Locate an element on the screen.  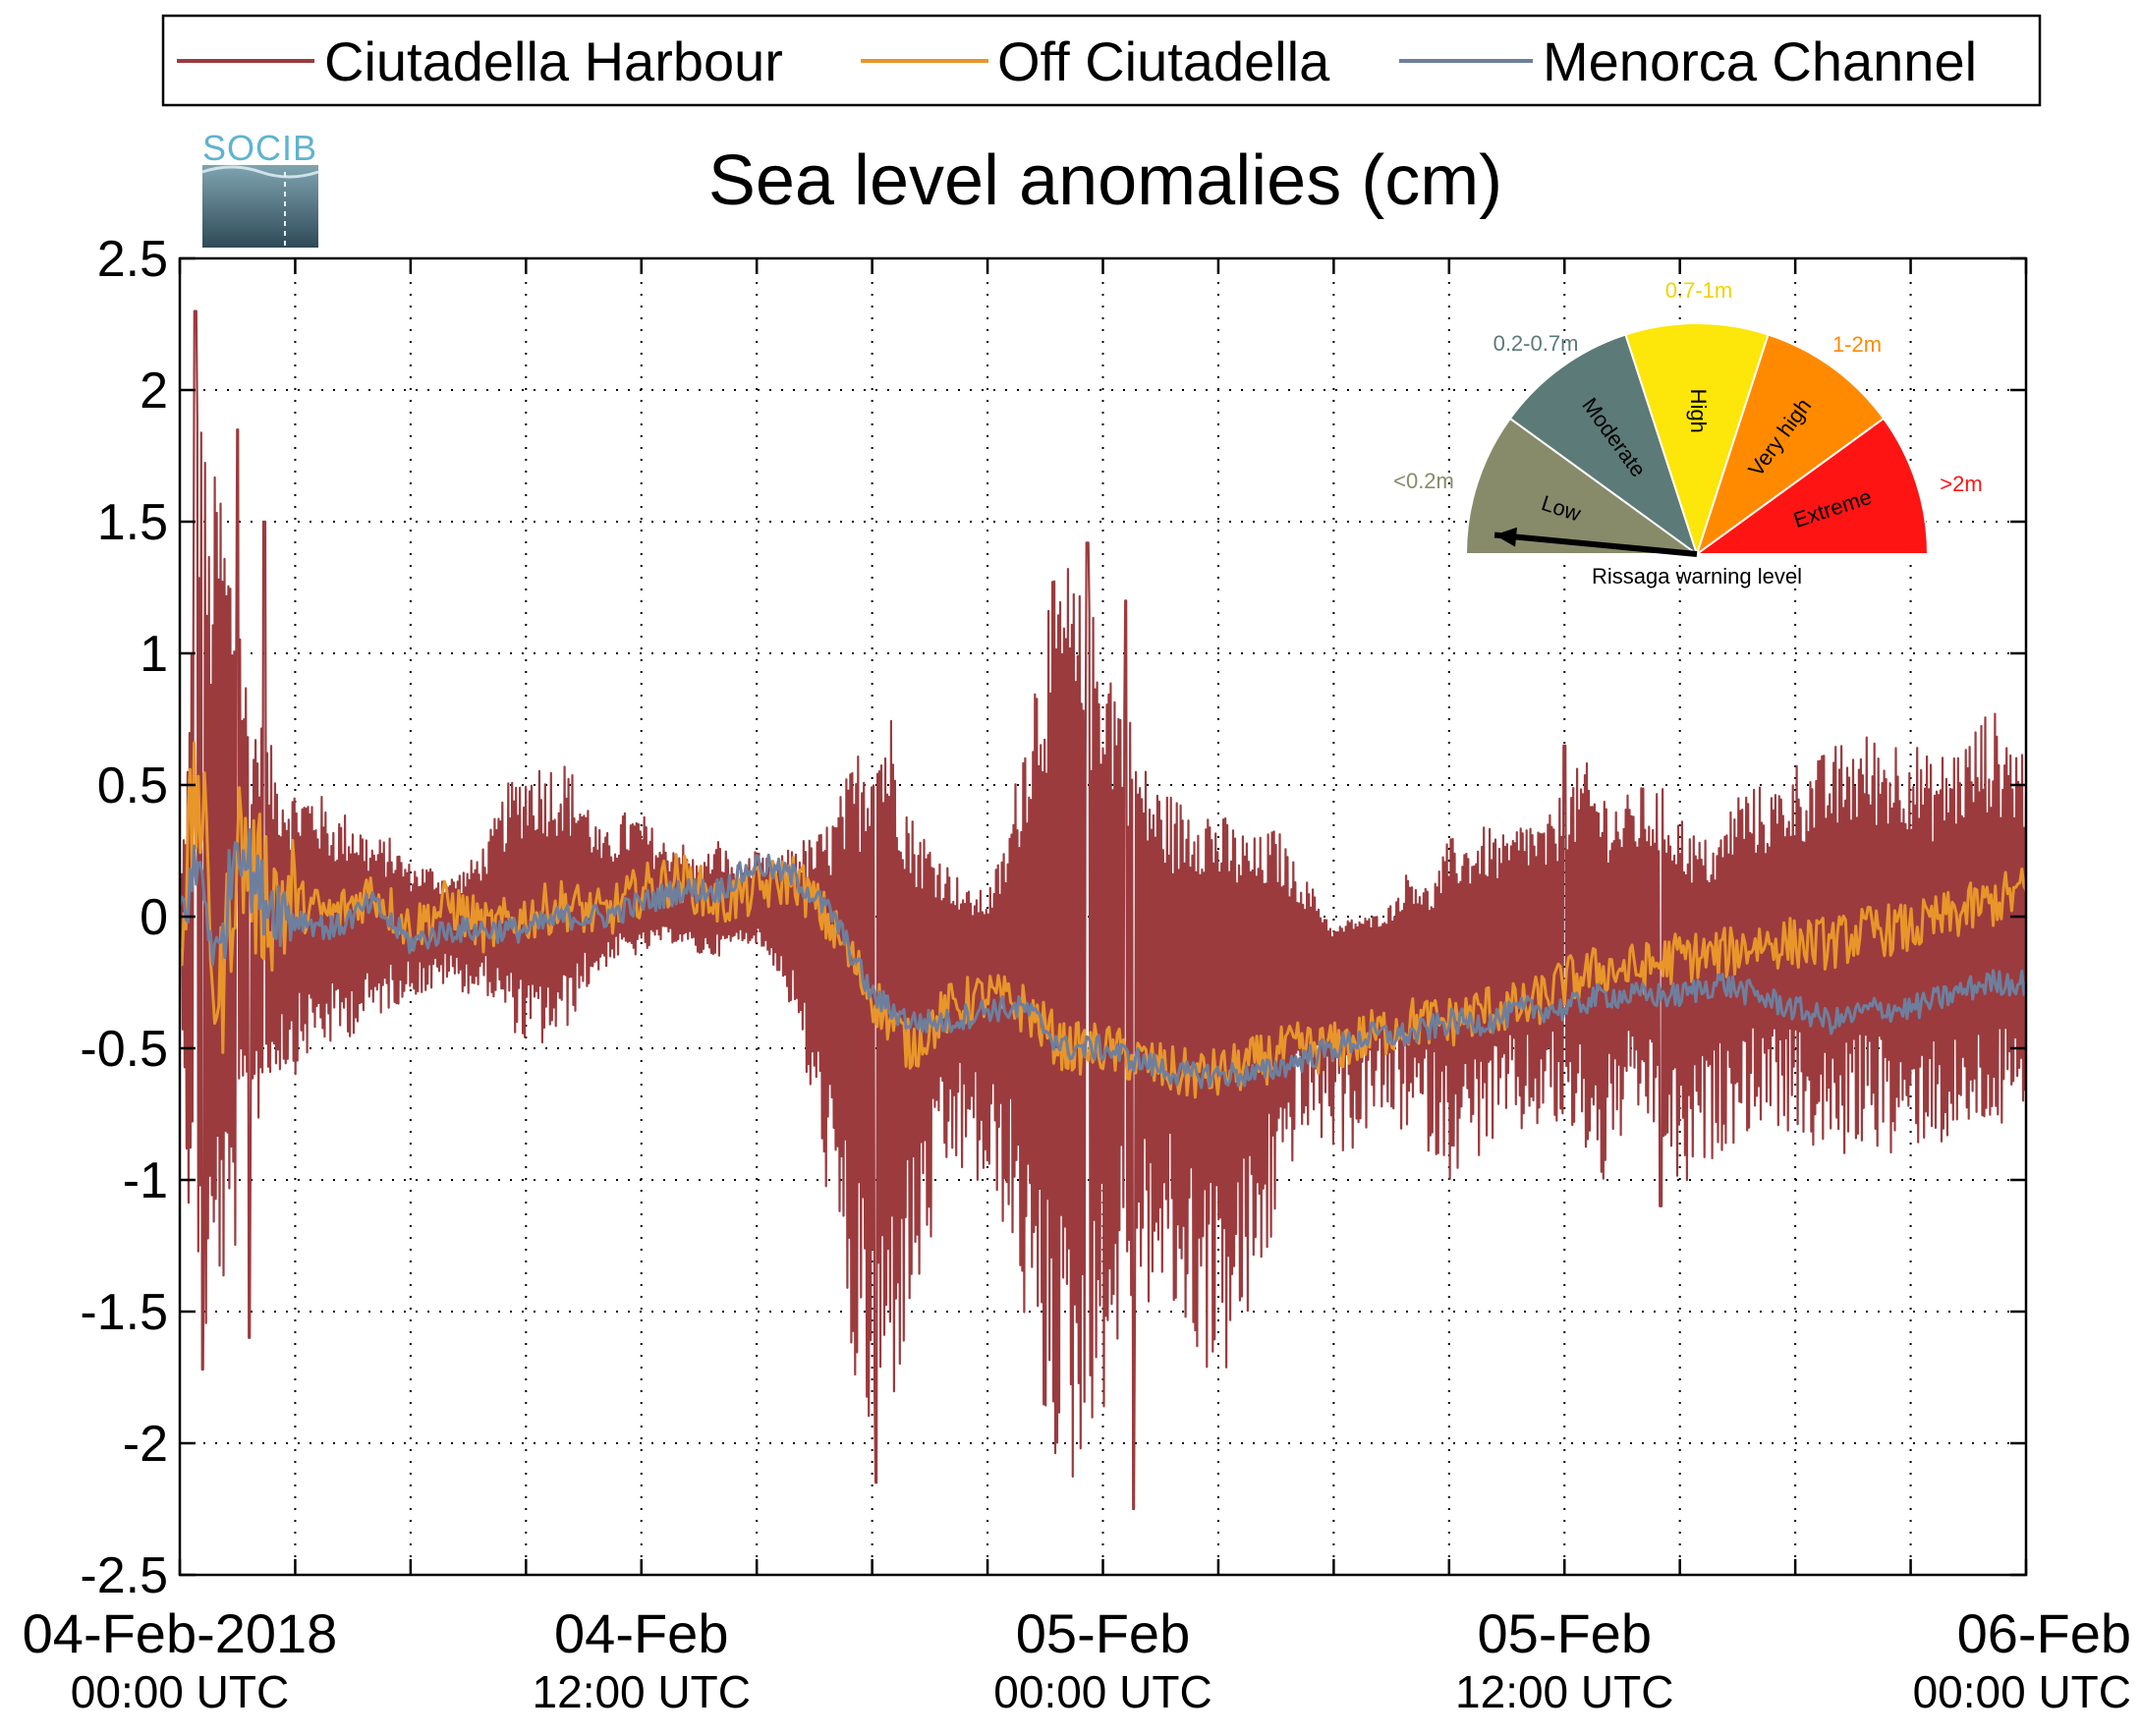
socib-logo-text: SOCIB is located at coordinates (259, 148).